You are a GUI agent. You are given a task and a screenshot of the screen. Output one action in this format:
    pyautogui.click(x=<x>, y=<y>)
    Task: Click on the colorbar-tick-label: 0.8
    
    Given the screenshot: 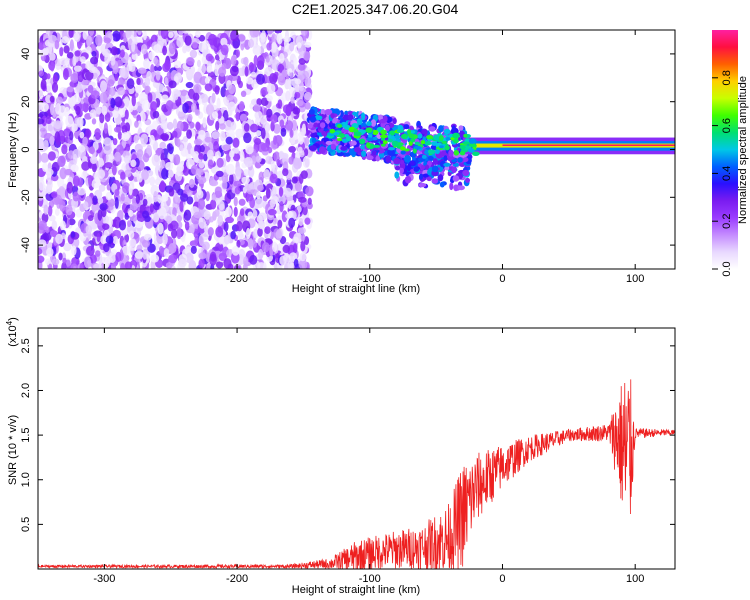 What is the action you would take?
    pyautogui.click(x=727, y=77)
    